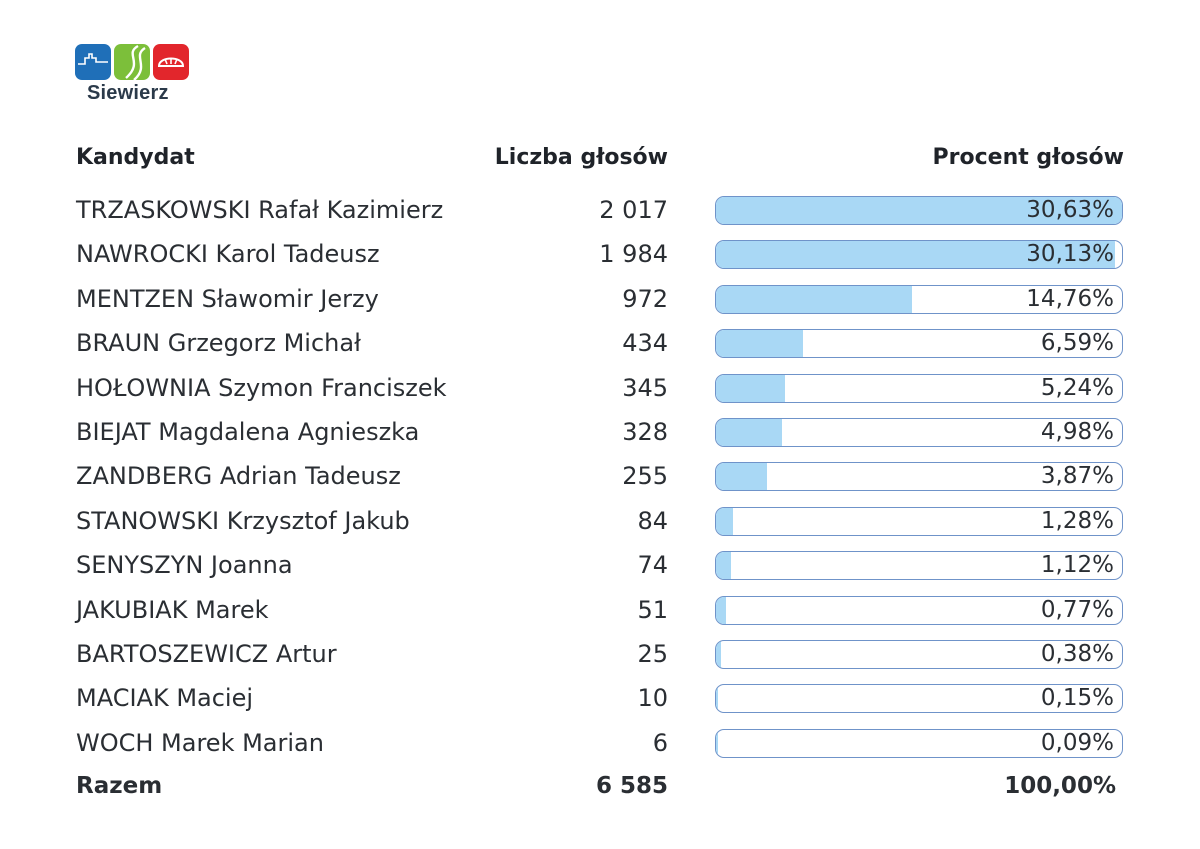 This screenshot has height=849, width=1200. Describe the element at coordinates (919, 432) in the screenshot. I see `percent-bar: 4,98%` at that location.